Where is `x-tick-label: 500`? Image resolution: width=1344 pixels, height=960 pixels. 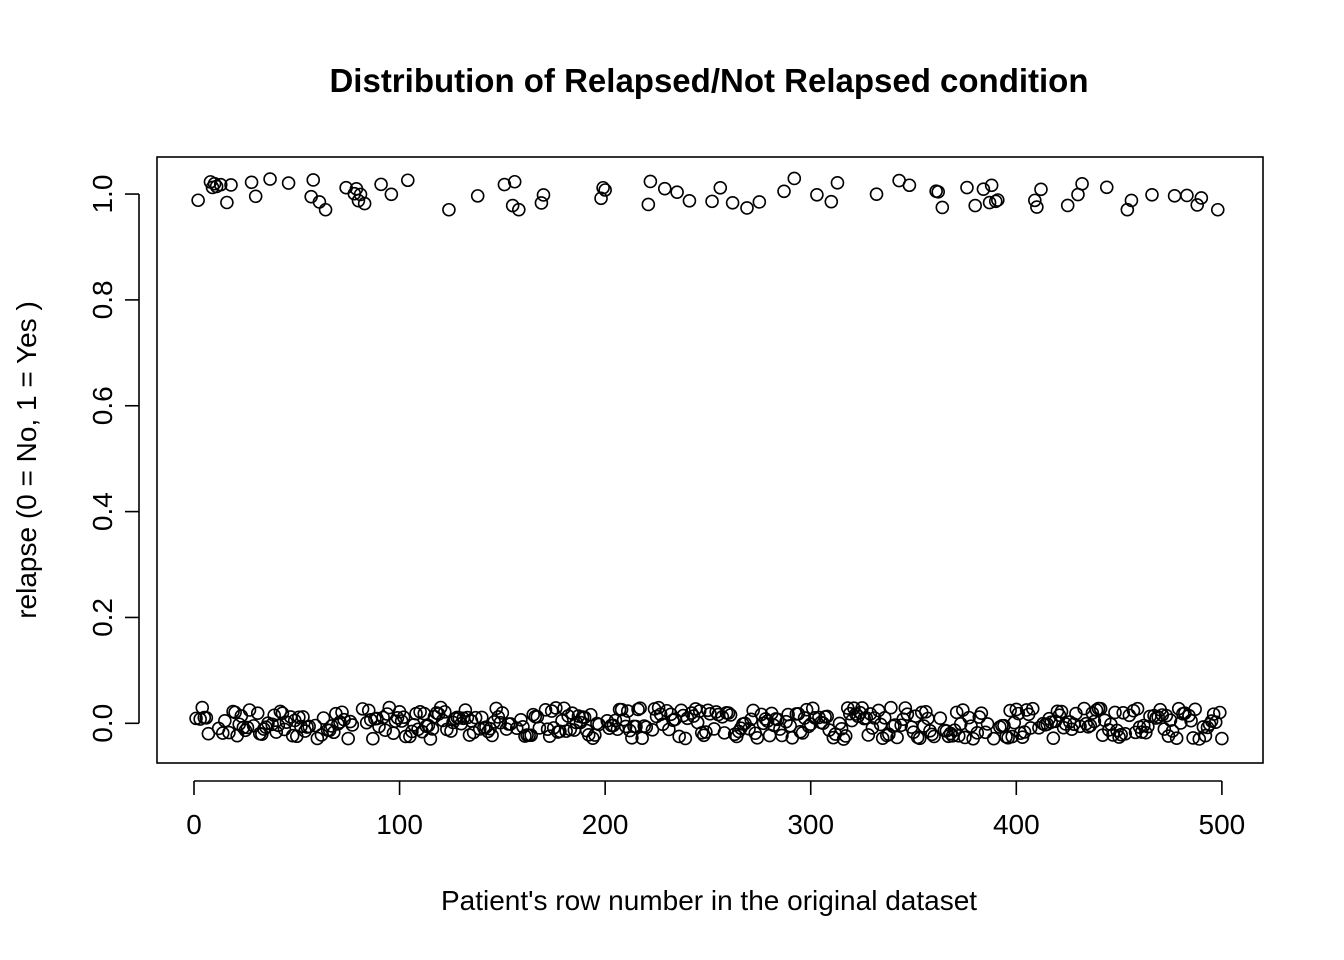 x-tick-label: 500 is located at coordinates (1222, 824).